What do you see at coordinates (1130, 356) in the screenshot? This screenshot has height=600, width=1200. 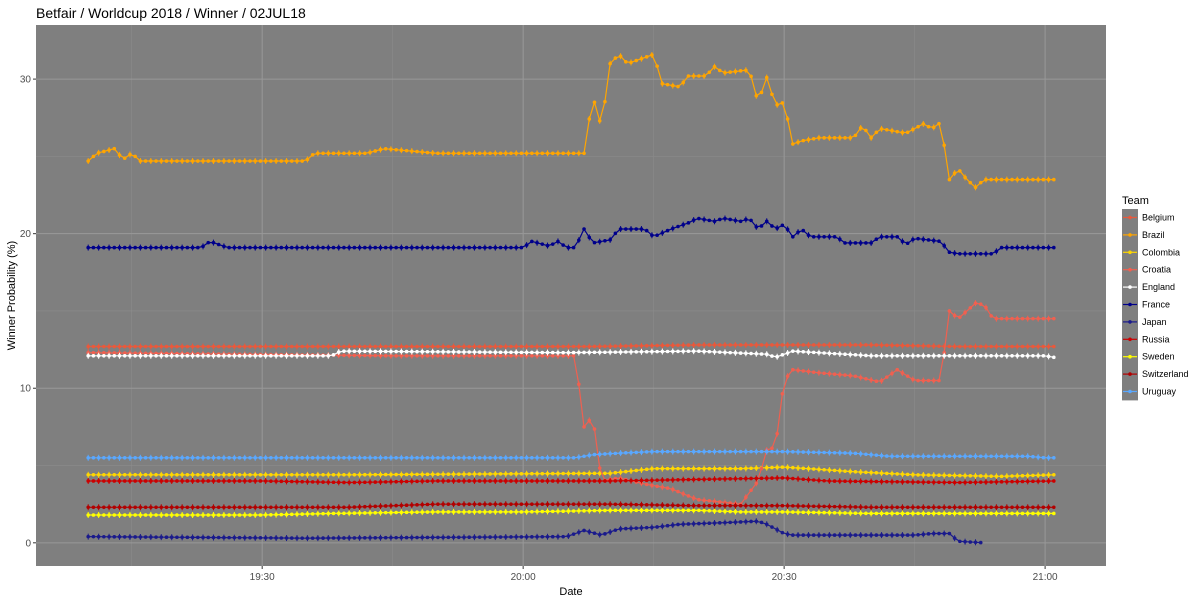 I see `legend-key-point` at bounding box center [1130, 356].